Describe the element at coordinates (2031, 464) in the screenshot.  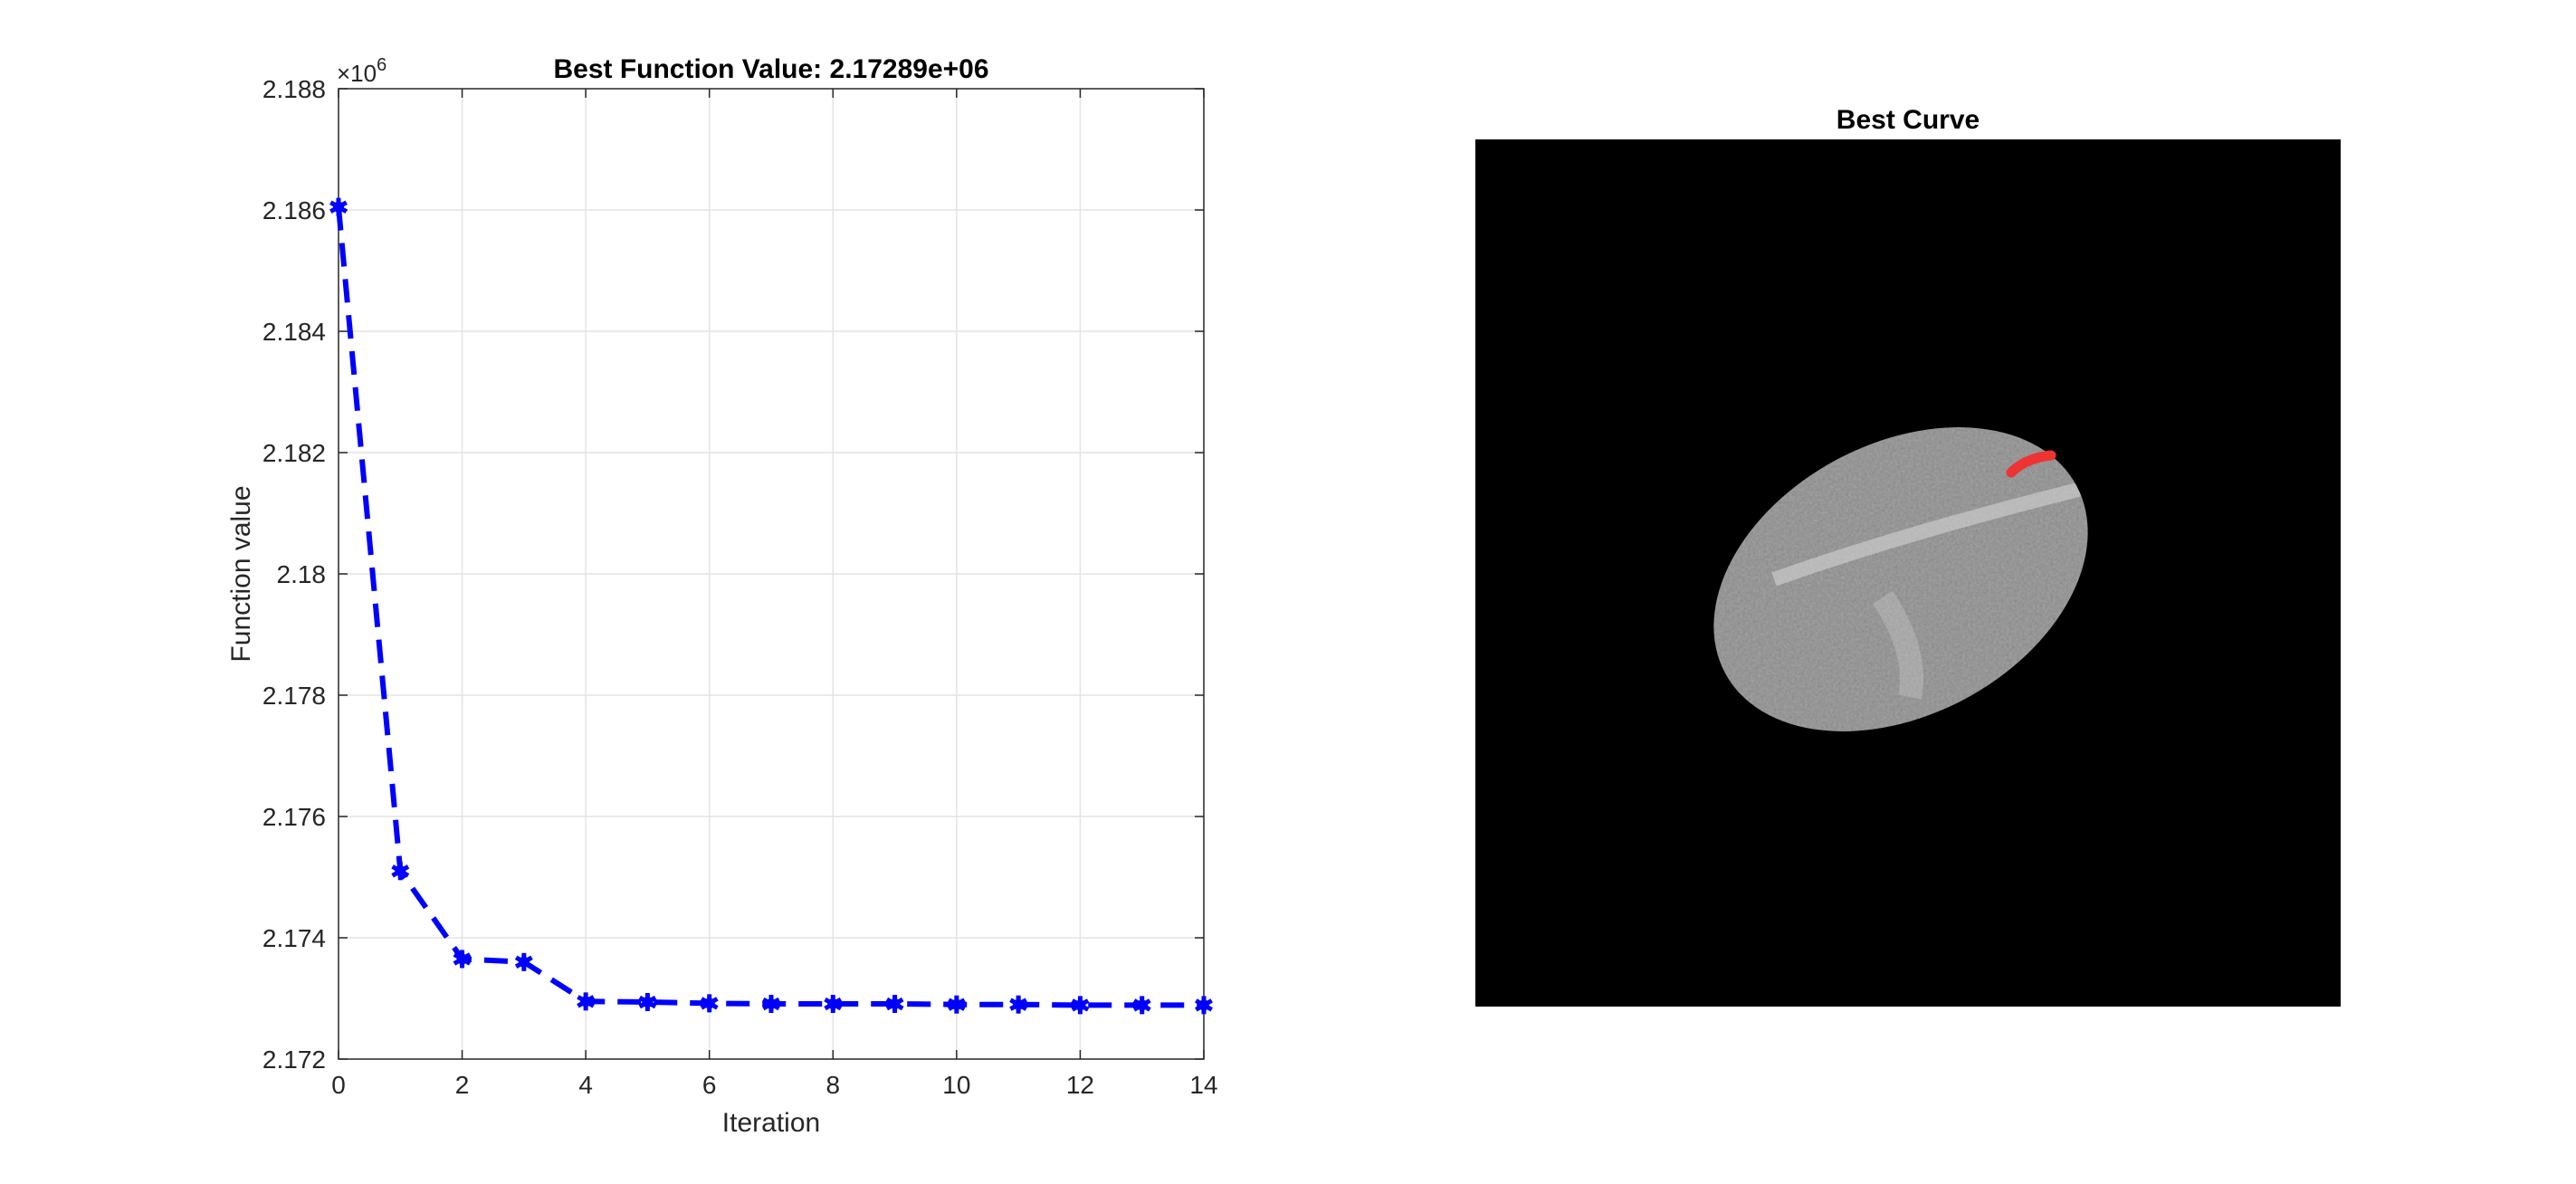
I see `best-curve-path` at that location.